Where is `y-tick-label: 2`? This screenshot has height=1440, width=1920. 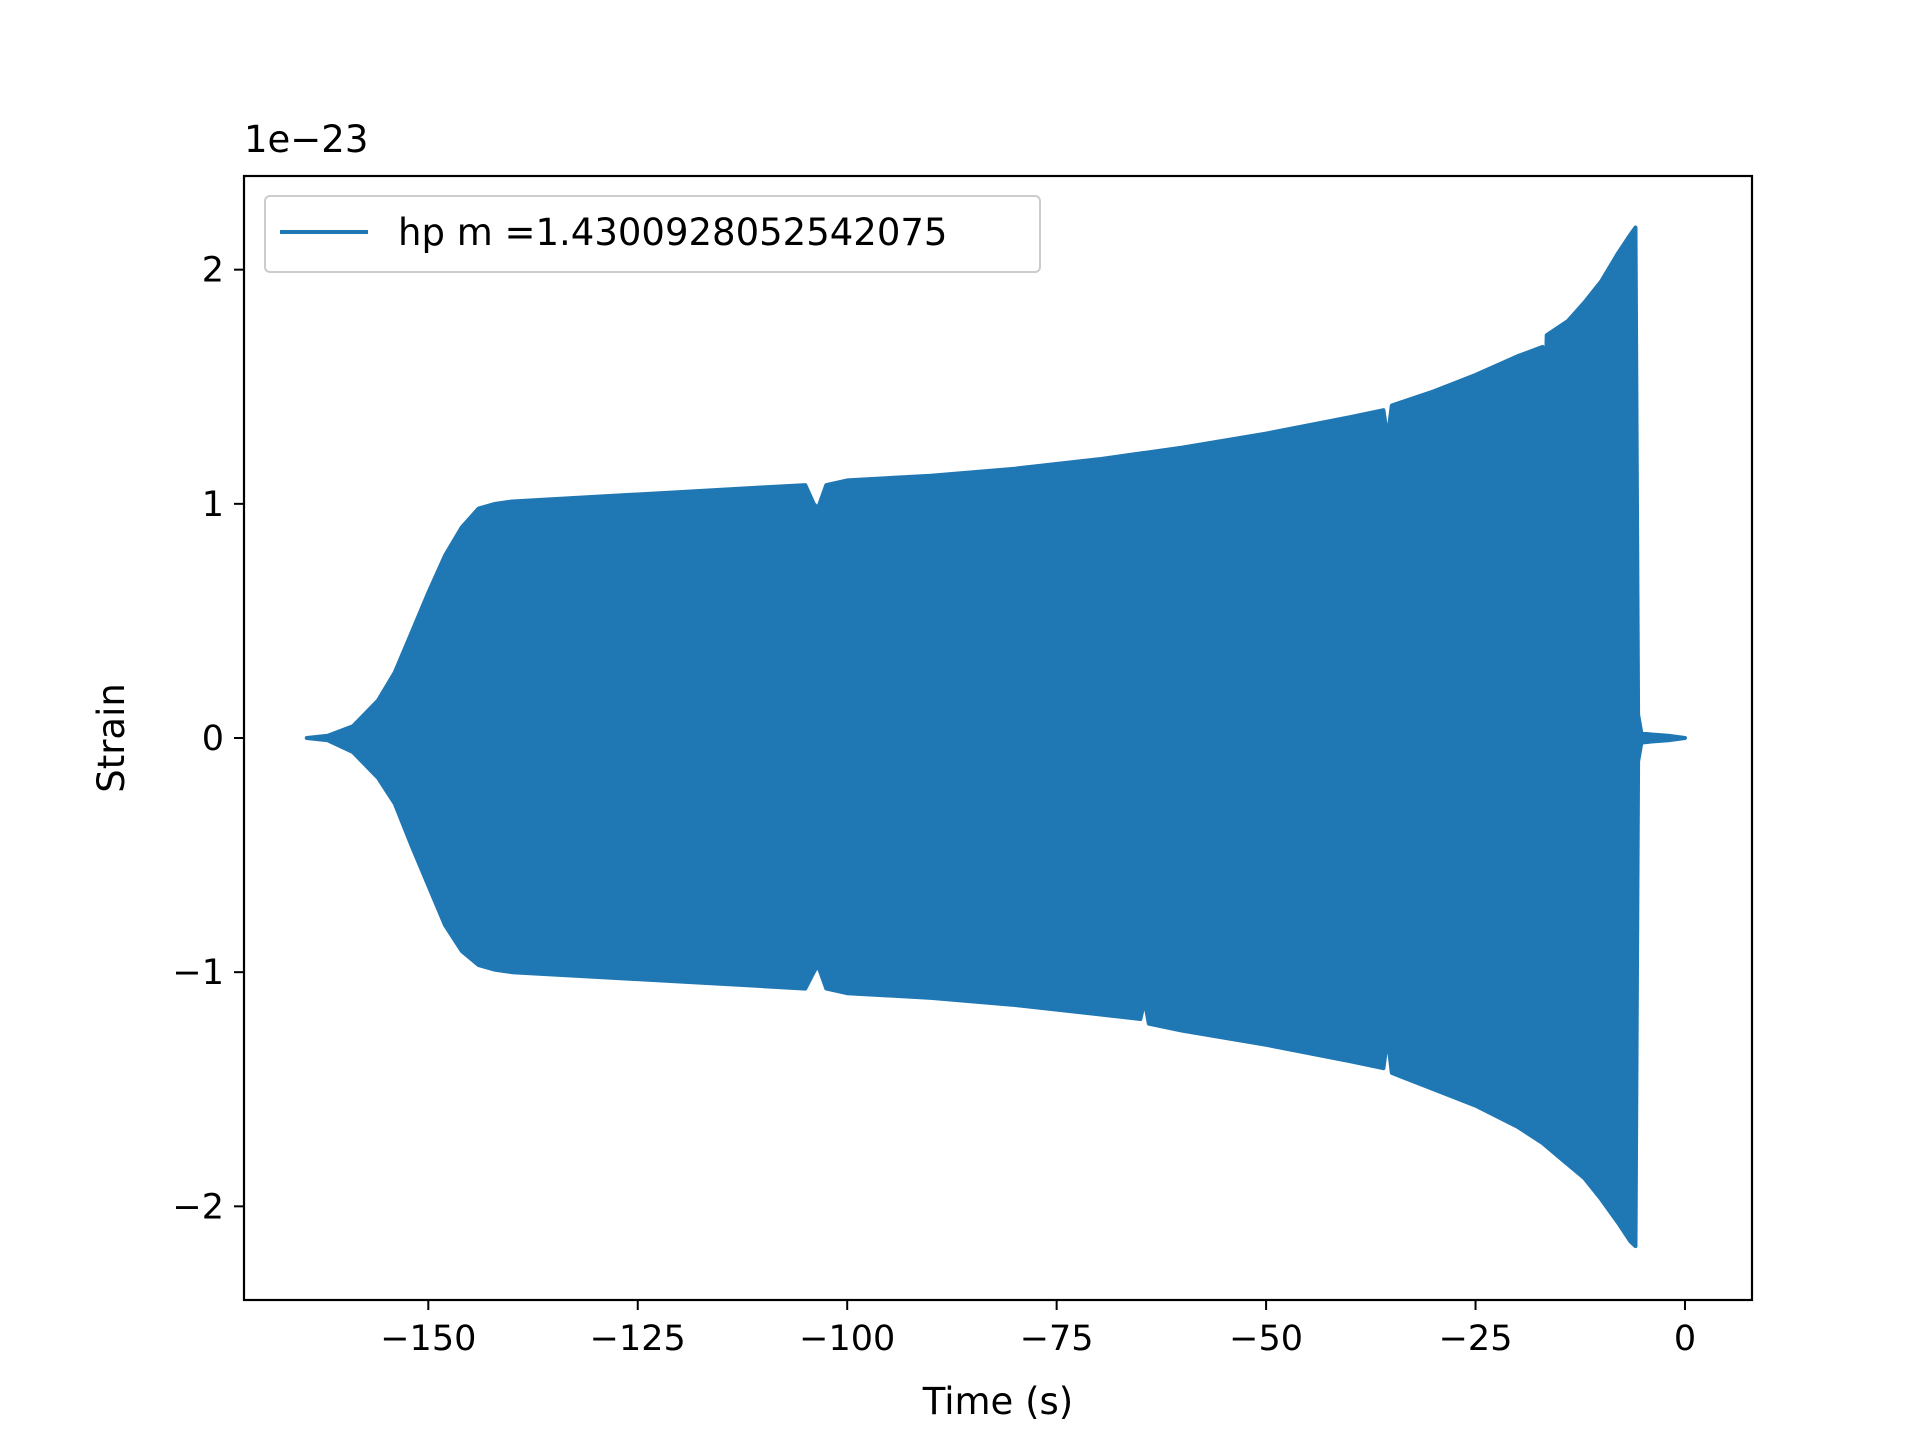 y-tick-label: 2 is located at coordinates (213, 271).